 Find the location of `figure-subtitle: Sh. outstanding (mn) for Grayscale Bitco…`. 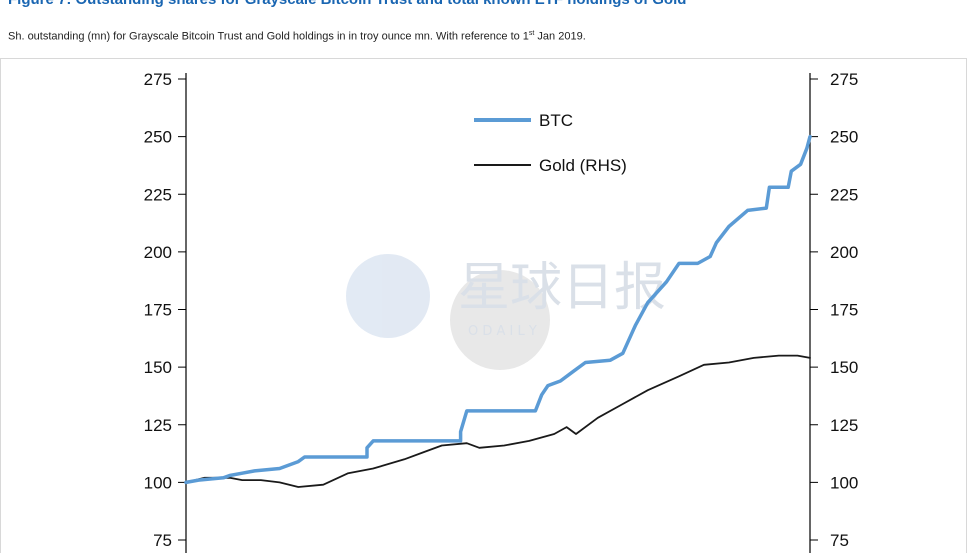

figure-subtitle: Sh. outstanding (mn) for Grayscale Bitco… is located at coordinates (297, 36).